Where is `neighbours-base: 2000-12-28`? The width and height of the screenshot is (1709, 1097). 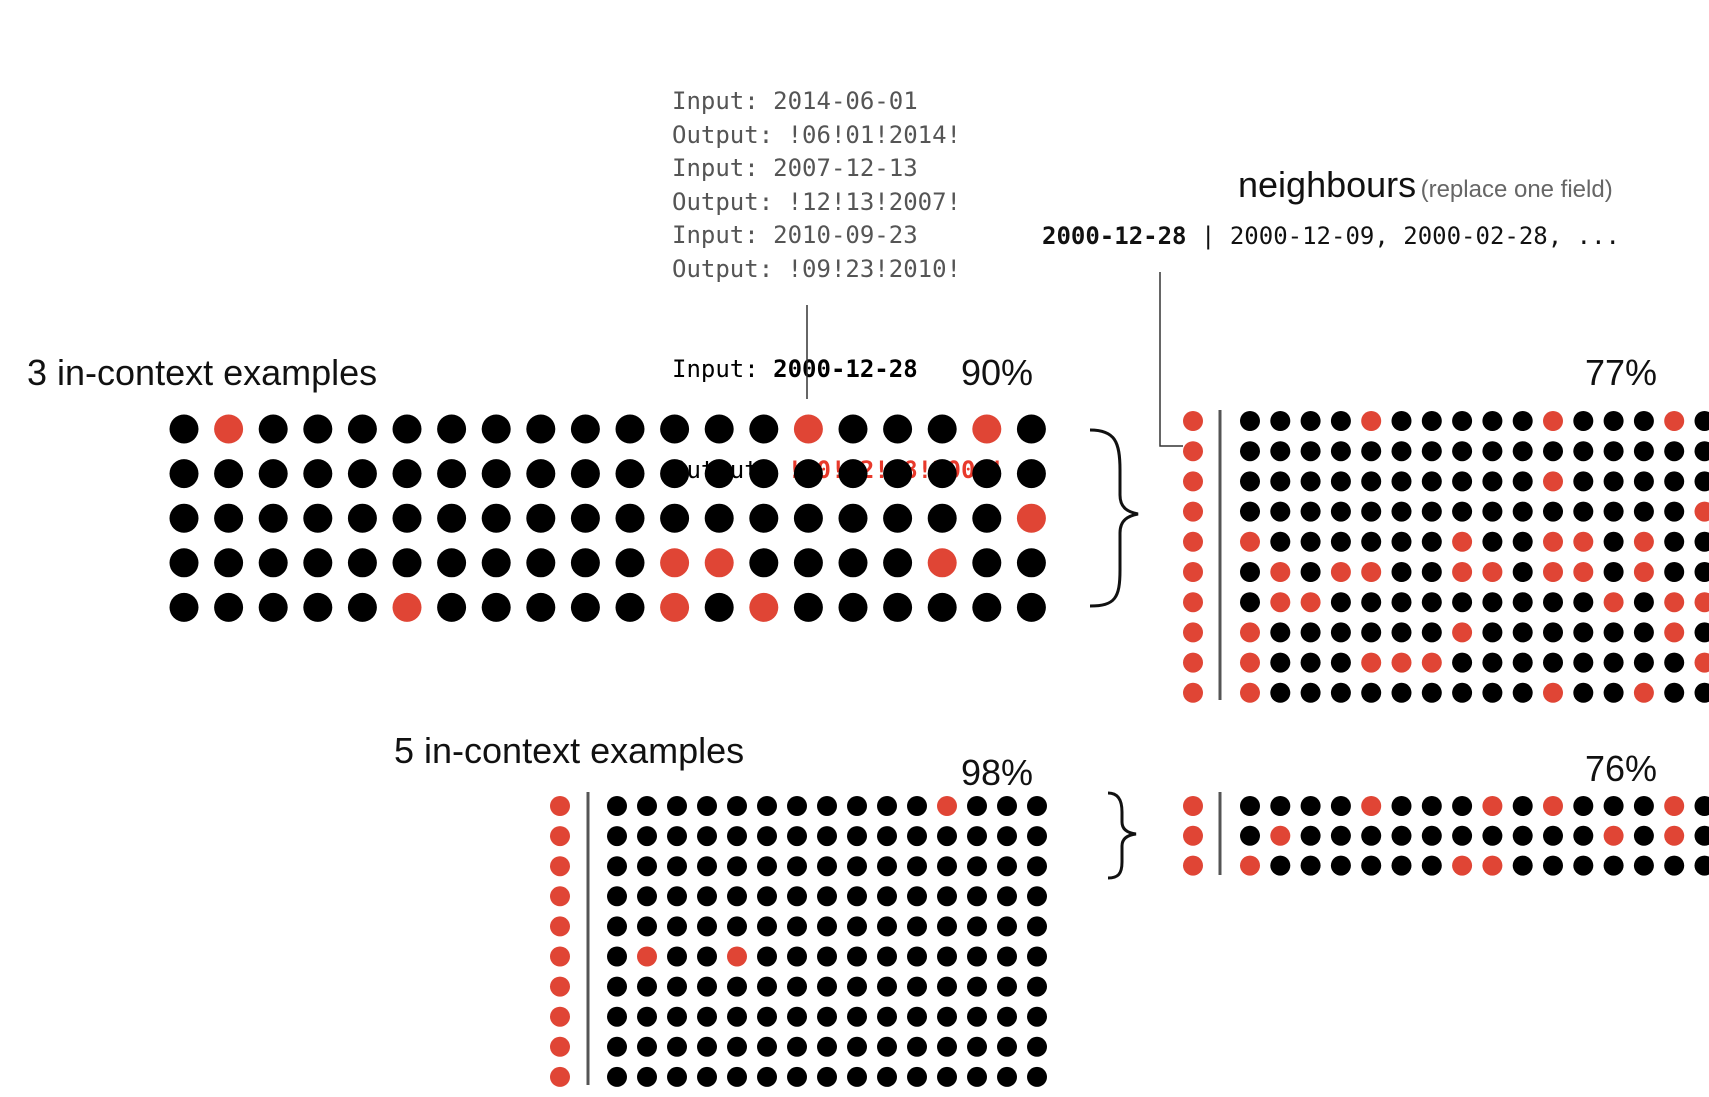 neighbours-base: 2000-12-28 is located at coordinates (1114, 236).